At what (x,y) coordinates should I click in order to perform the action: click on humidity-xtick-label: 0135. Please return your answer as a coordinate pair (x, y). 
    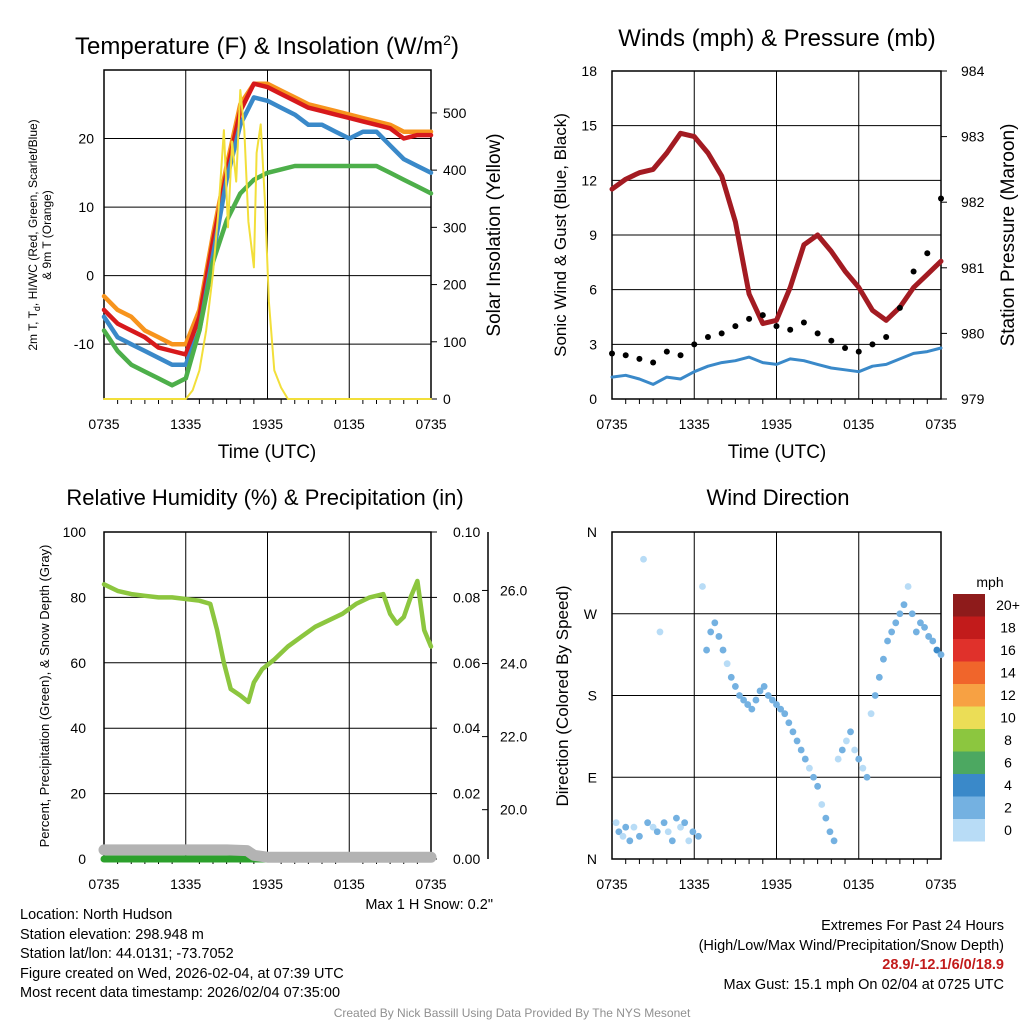
    Looking at the image, I should click on (349, 884).